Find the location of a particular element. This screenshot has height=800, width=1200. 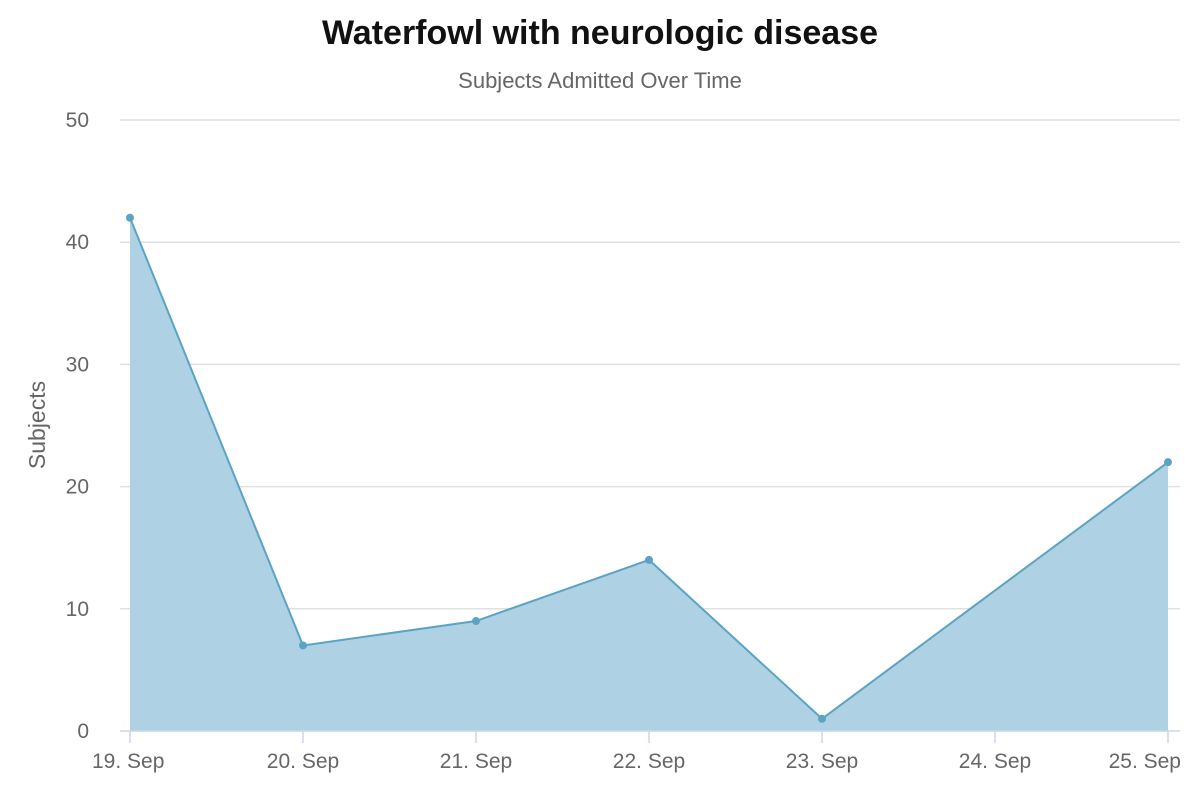

y-axis: 0 10 20 30 40 50 is located at coordinates (77, 426).